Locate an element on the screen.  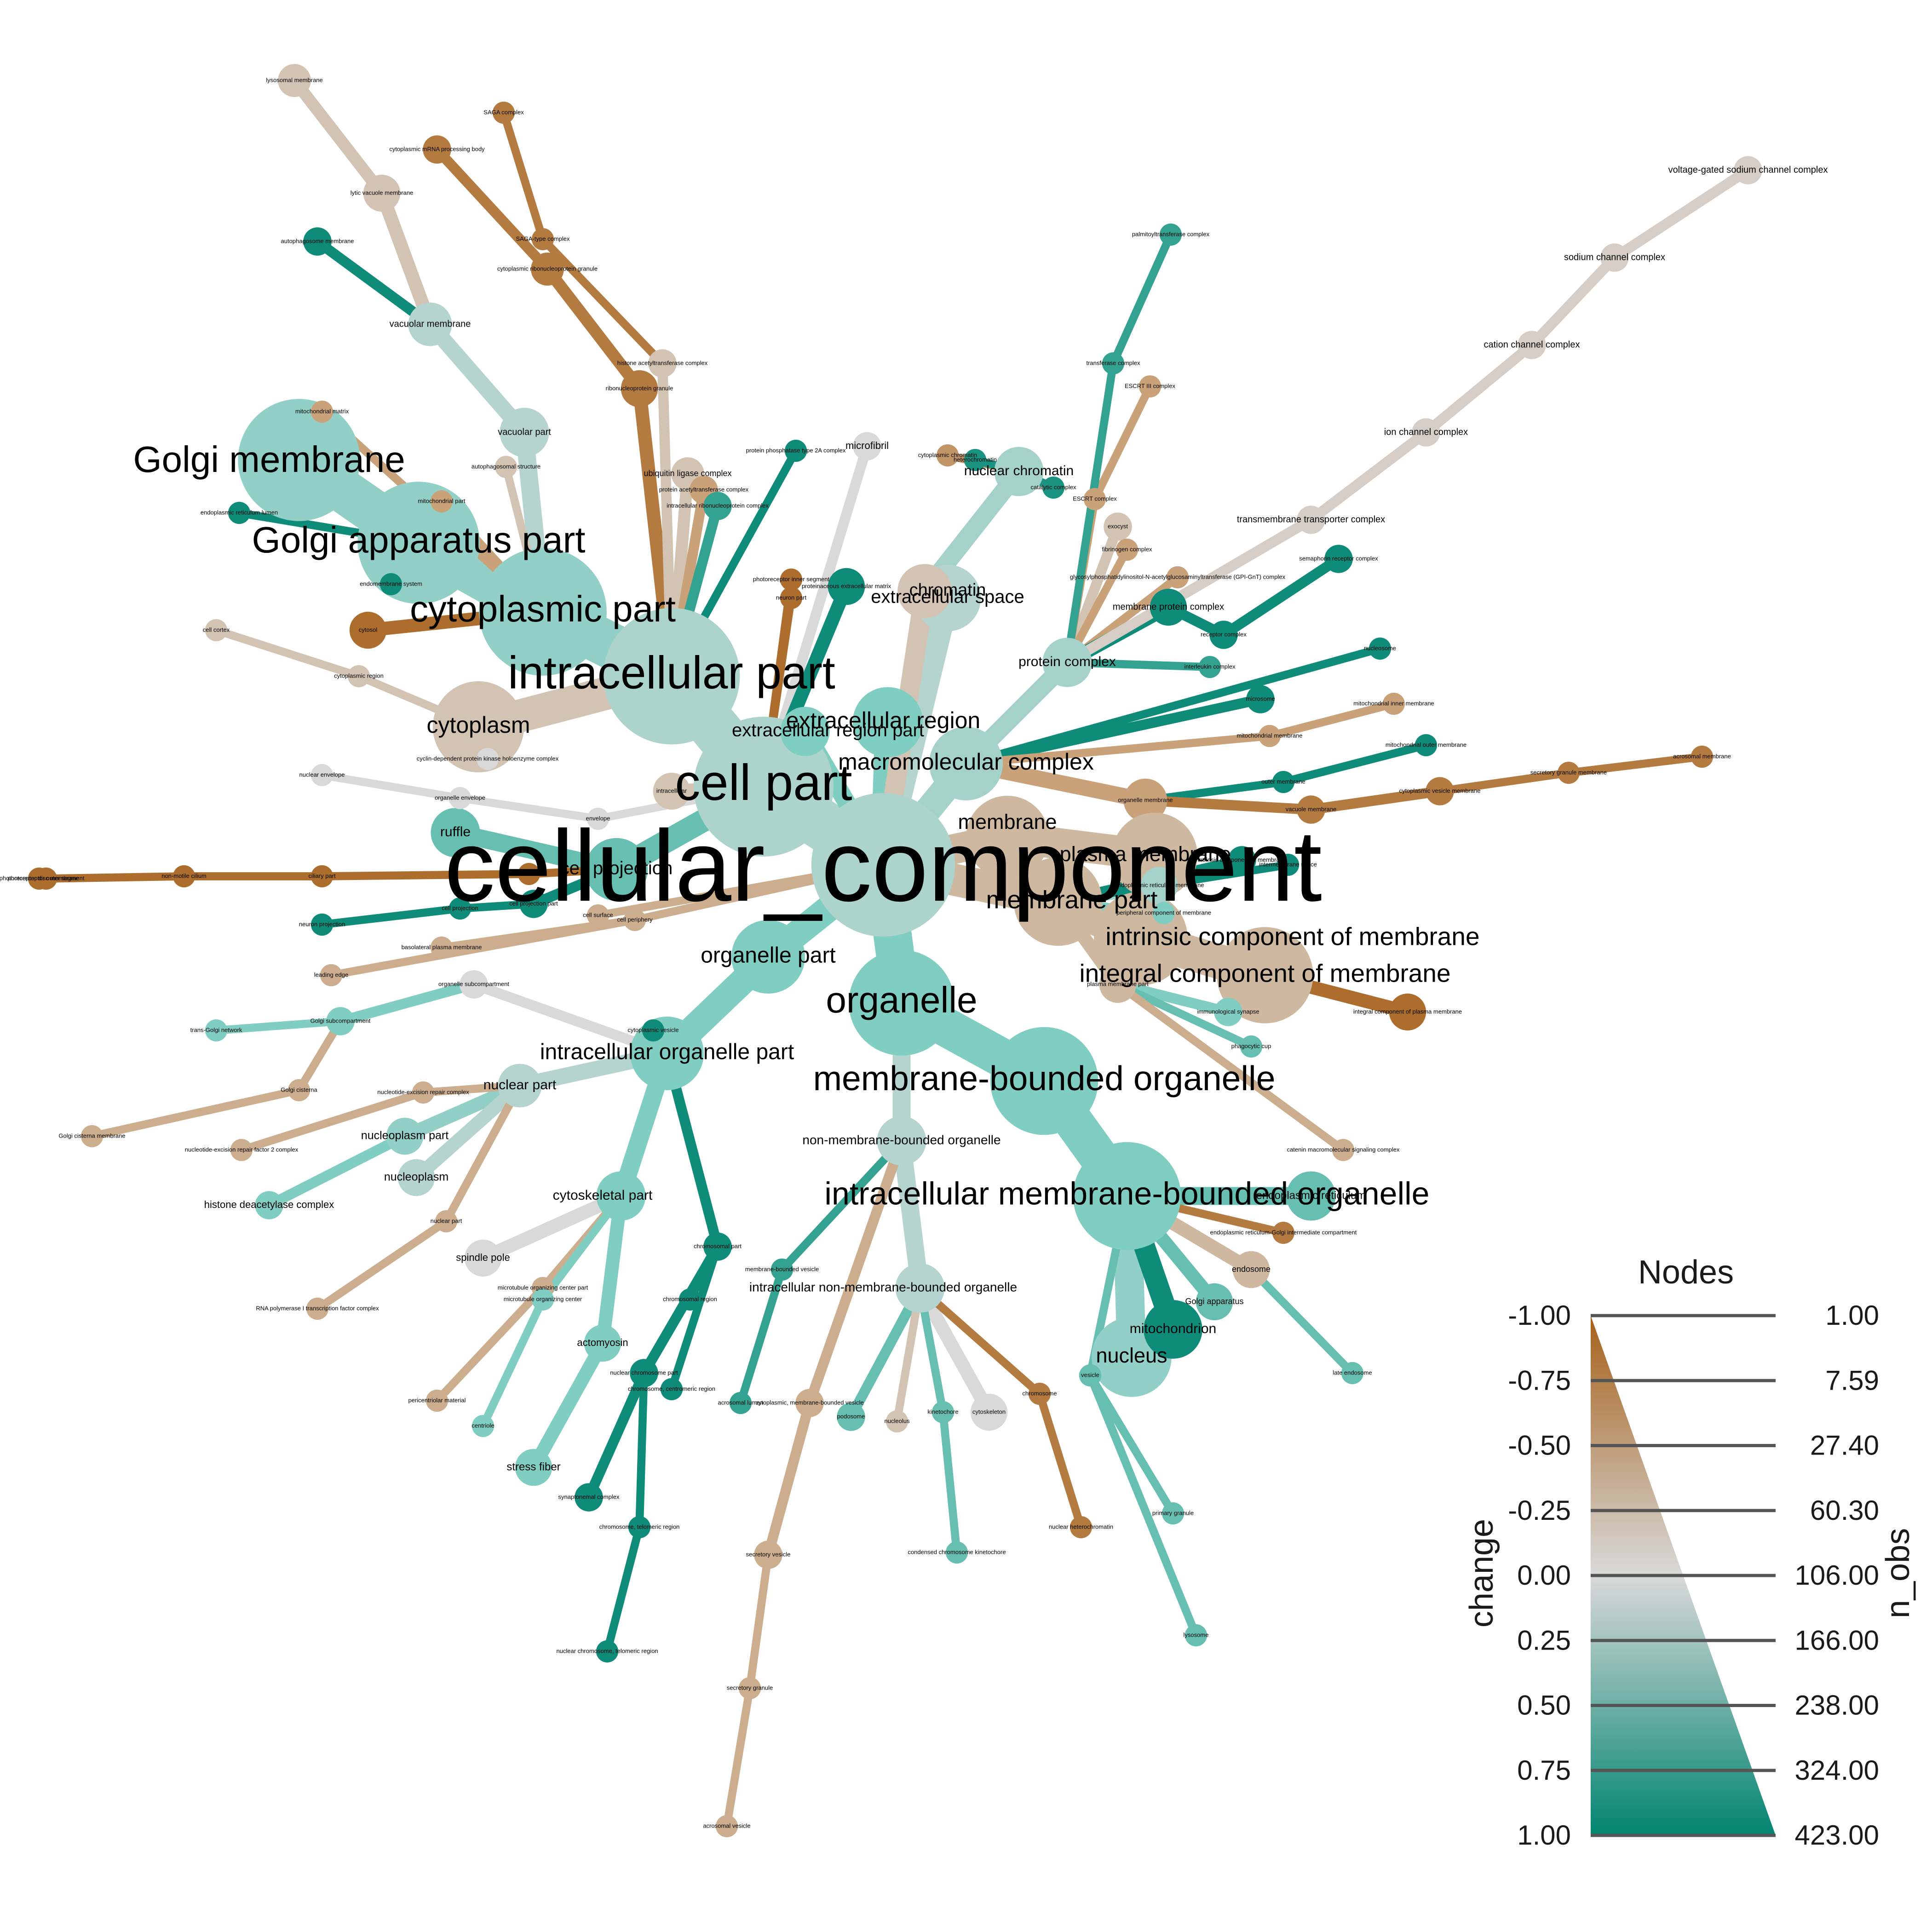
edge-lysosome is located at coordinates (1143, 1505).